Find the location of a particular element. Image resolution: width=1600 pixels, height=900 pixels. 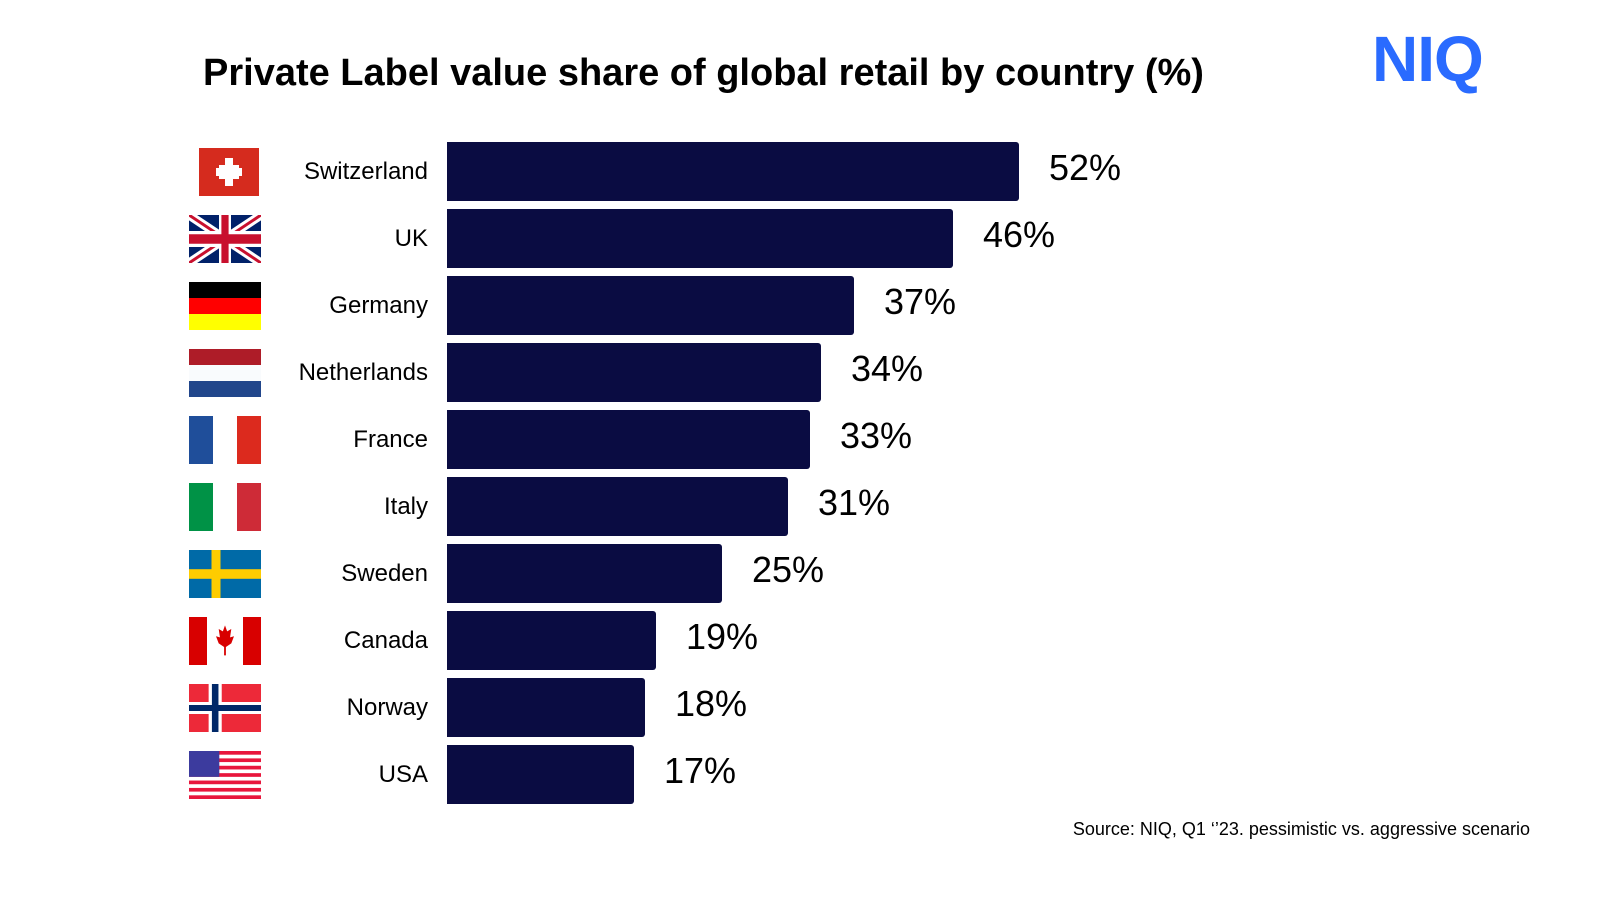

bar-row: Sweden 25% is located at coordinates (650, 573).